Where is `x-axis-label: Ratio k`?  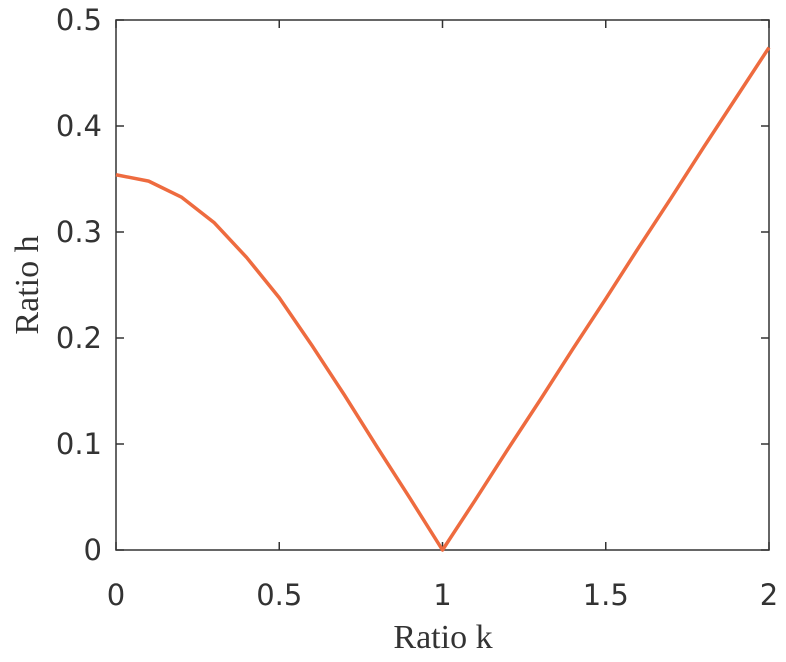 x-axis-label: Ratio k is located at coordinates (442, 637).